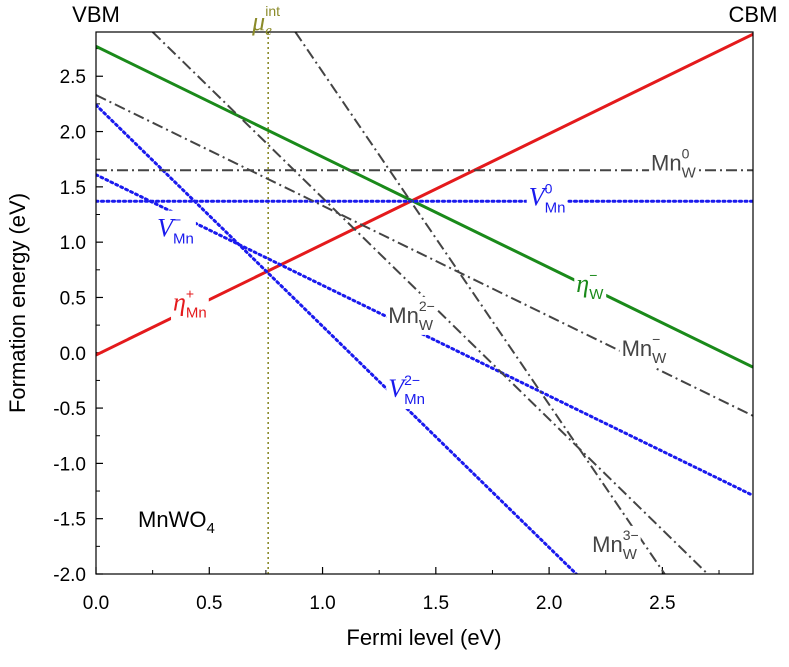 Image resolution: width=789 pixels, height=667 pixels. I want to click on label-v-mn-minus-sub: Mn, so click(183, 239).